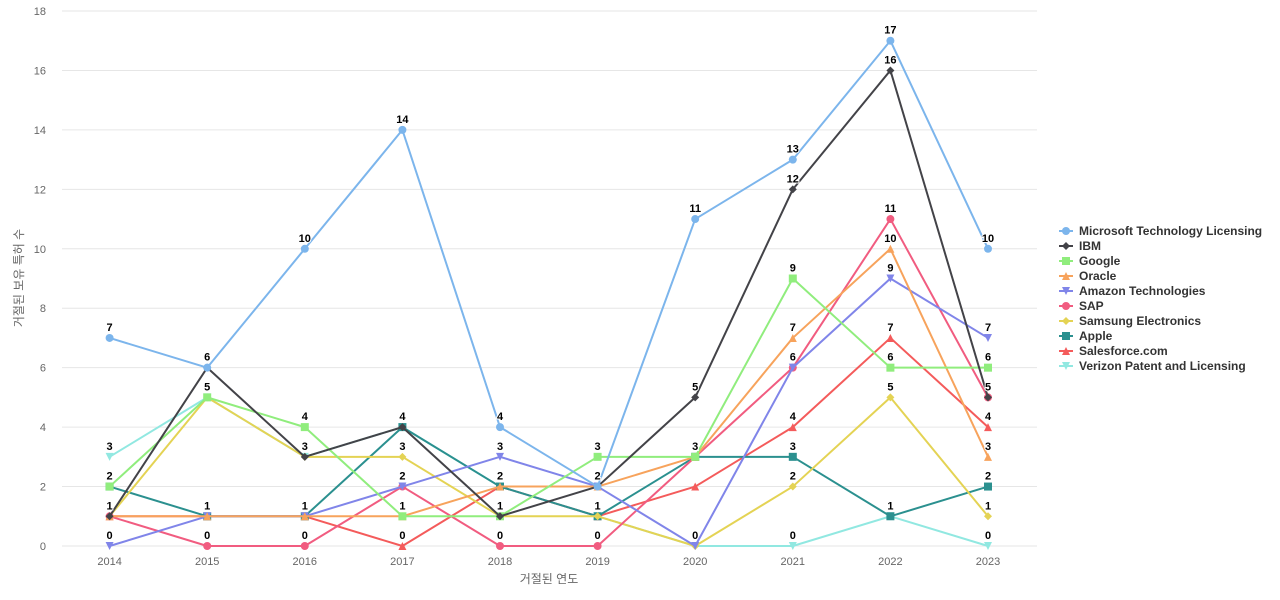 Image resolution: width=1280 pixels, height=600 pixels. Describe the element at coordinates (793, 269) in the screenshot. I see `data-label: 9` at that location.